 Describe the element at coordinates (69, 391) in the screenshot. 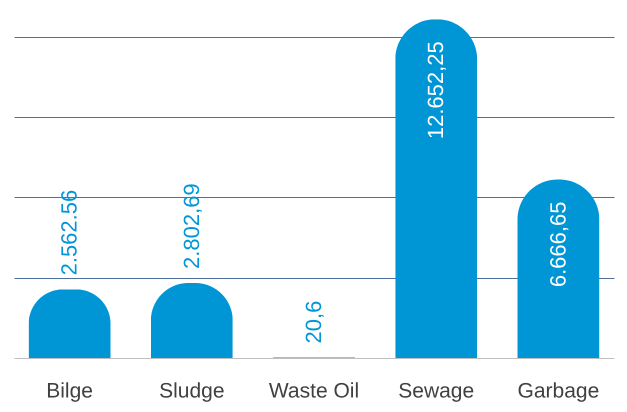

I see `x-tick-label: Bilge` at that location.